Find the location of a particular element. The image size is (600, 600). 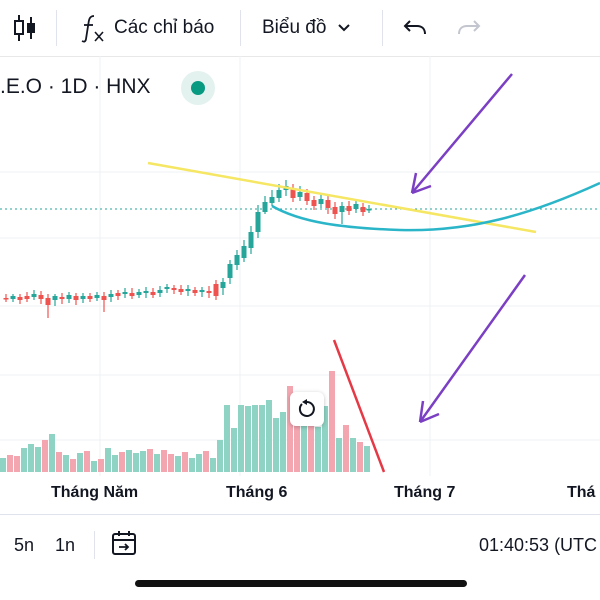

chart-style-button is located at coordinates (25, 28).